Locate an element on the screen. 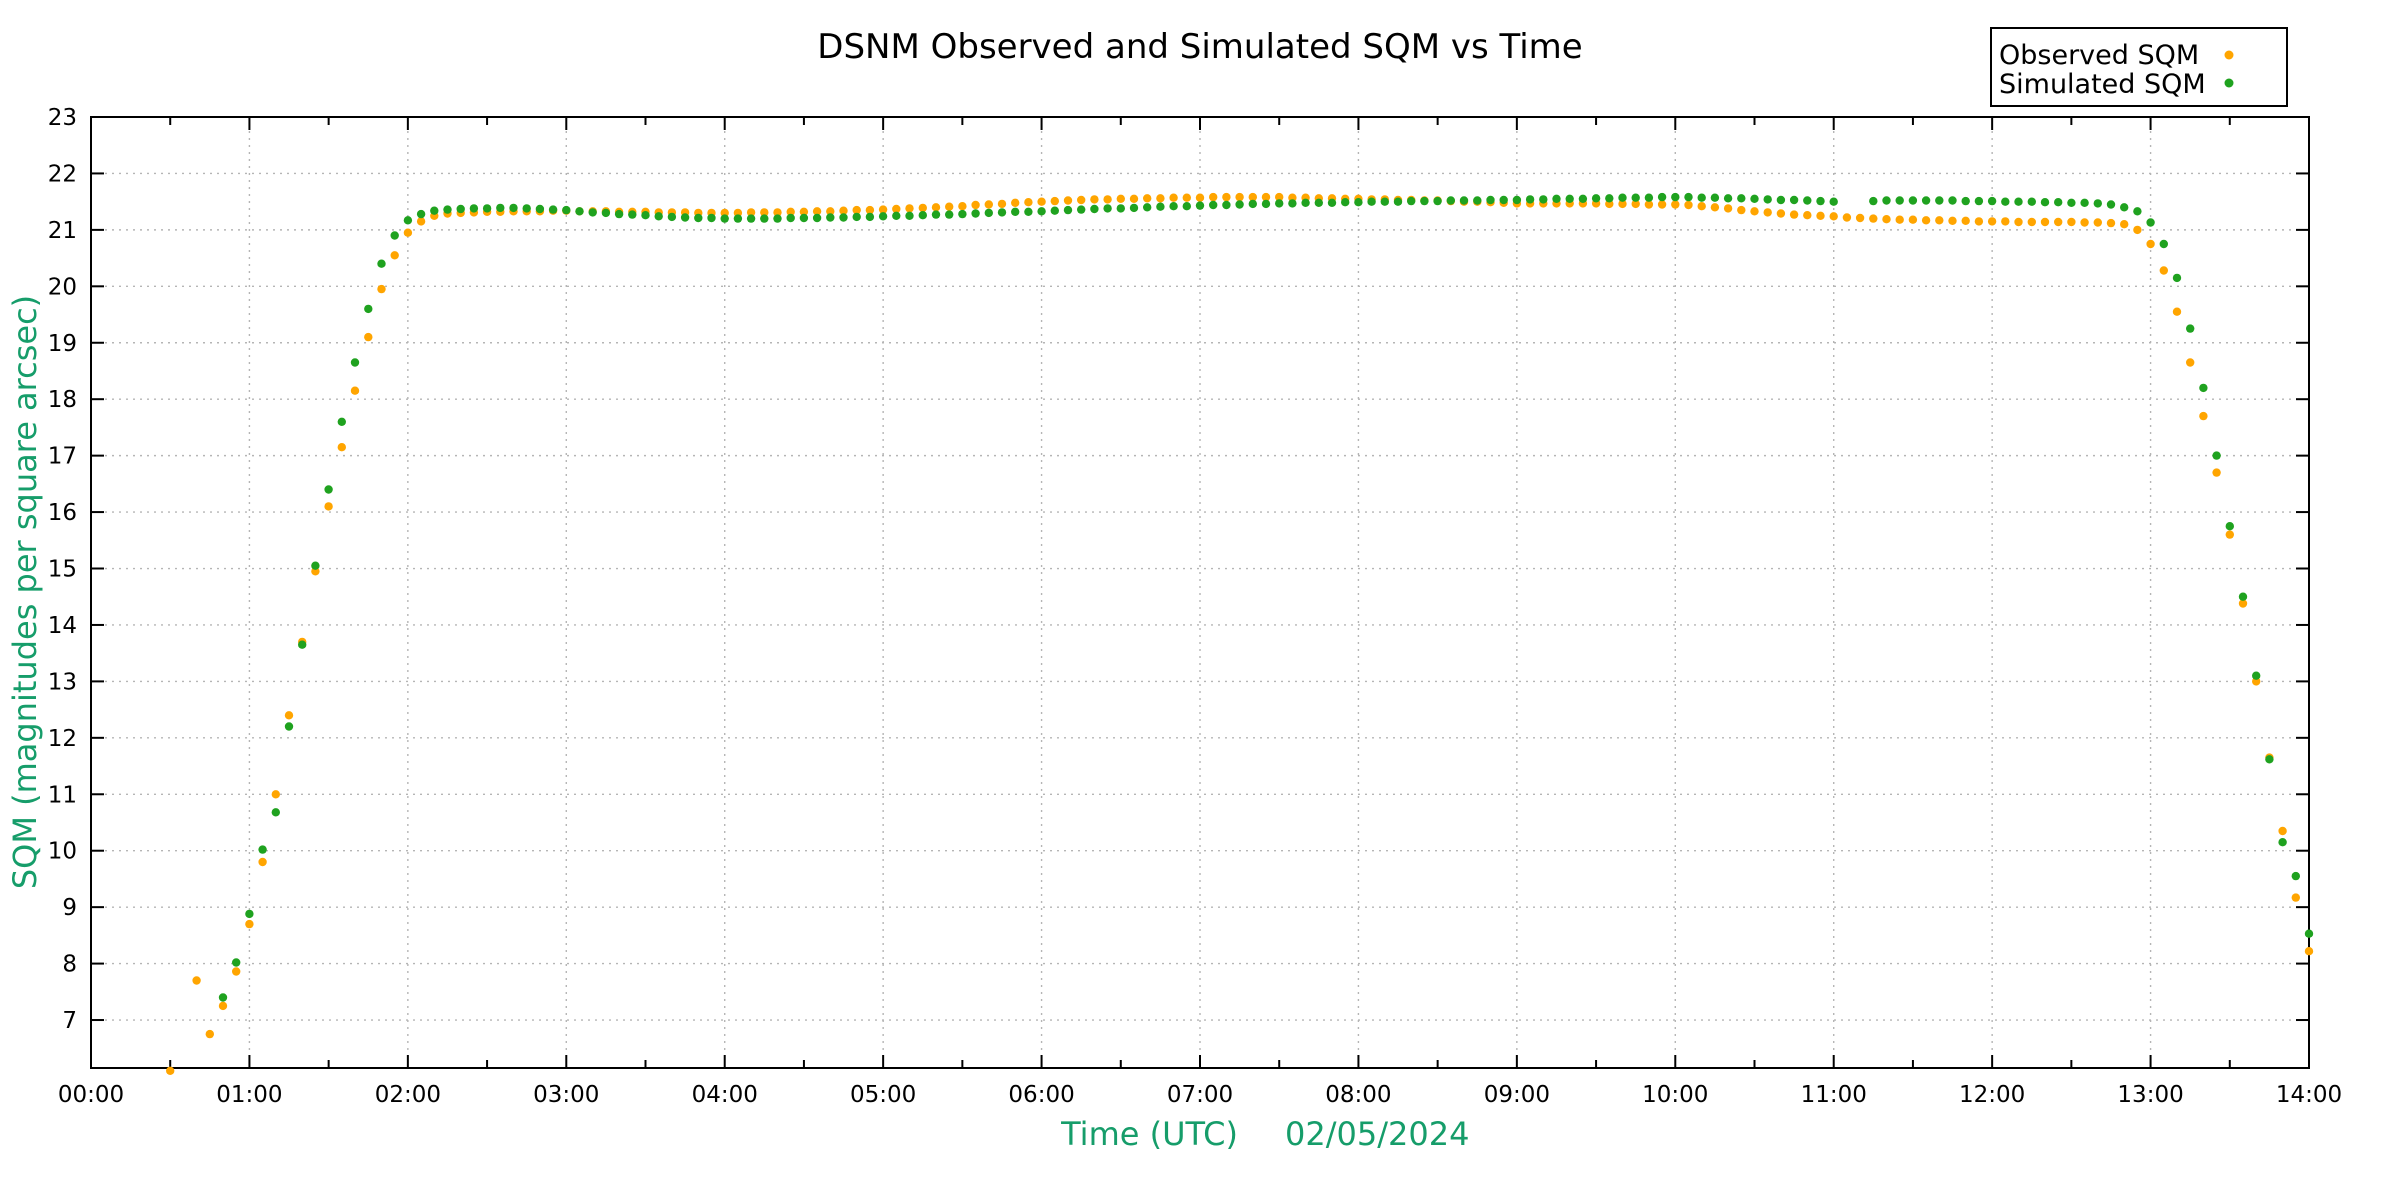  y-axis-label: SQM (magnitudes per square arcsec) is located at coordinates (25, 592).